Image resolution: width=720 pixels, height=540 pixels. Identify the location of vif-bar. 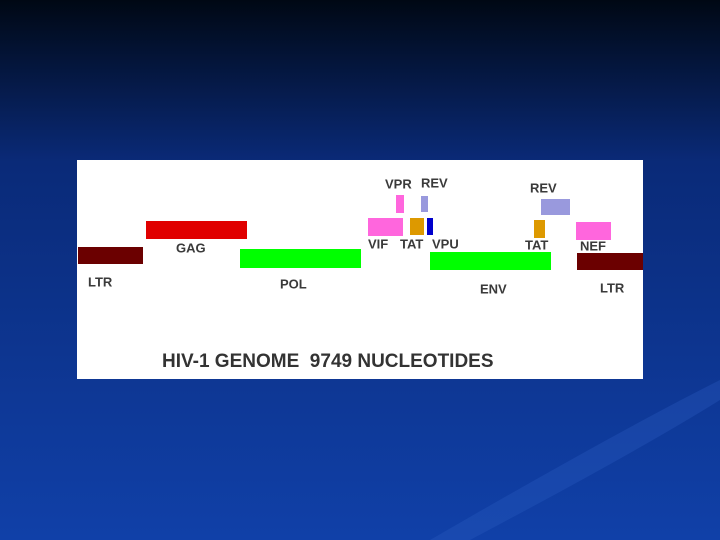
(385, 227).